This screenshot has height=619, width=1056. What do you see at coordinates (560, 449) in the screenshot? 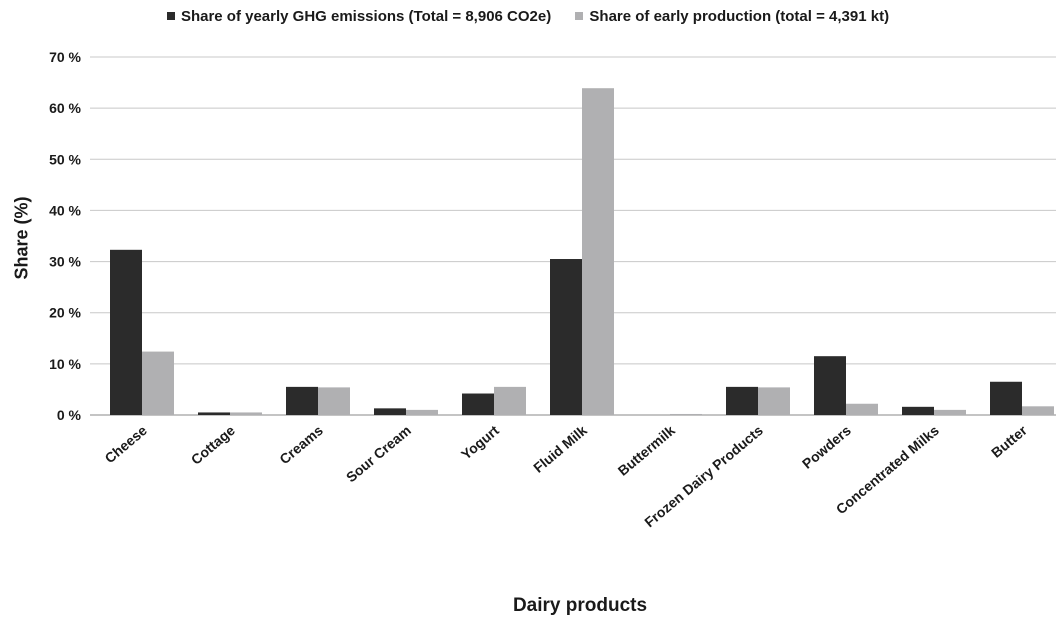
I see `x-tick-label: Fluid Milk` at bounding box center [560, 449].